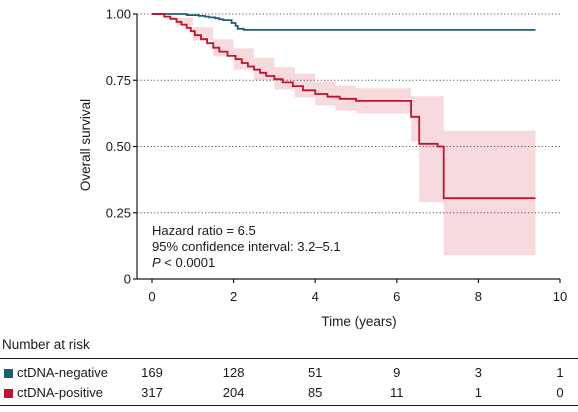  What do you see at coordinates (397, 372) in the screenshot?
I see `risk-count: 9` at bounding box center [397, 372].